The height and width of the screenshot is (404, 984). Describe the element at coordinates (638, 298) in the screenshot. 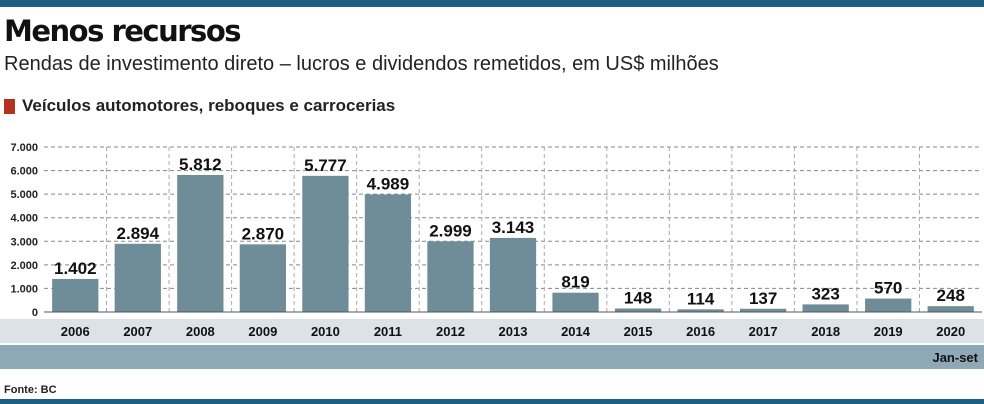

I see `data-label-2015: 148` at that location.